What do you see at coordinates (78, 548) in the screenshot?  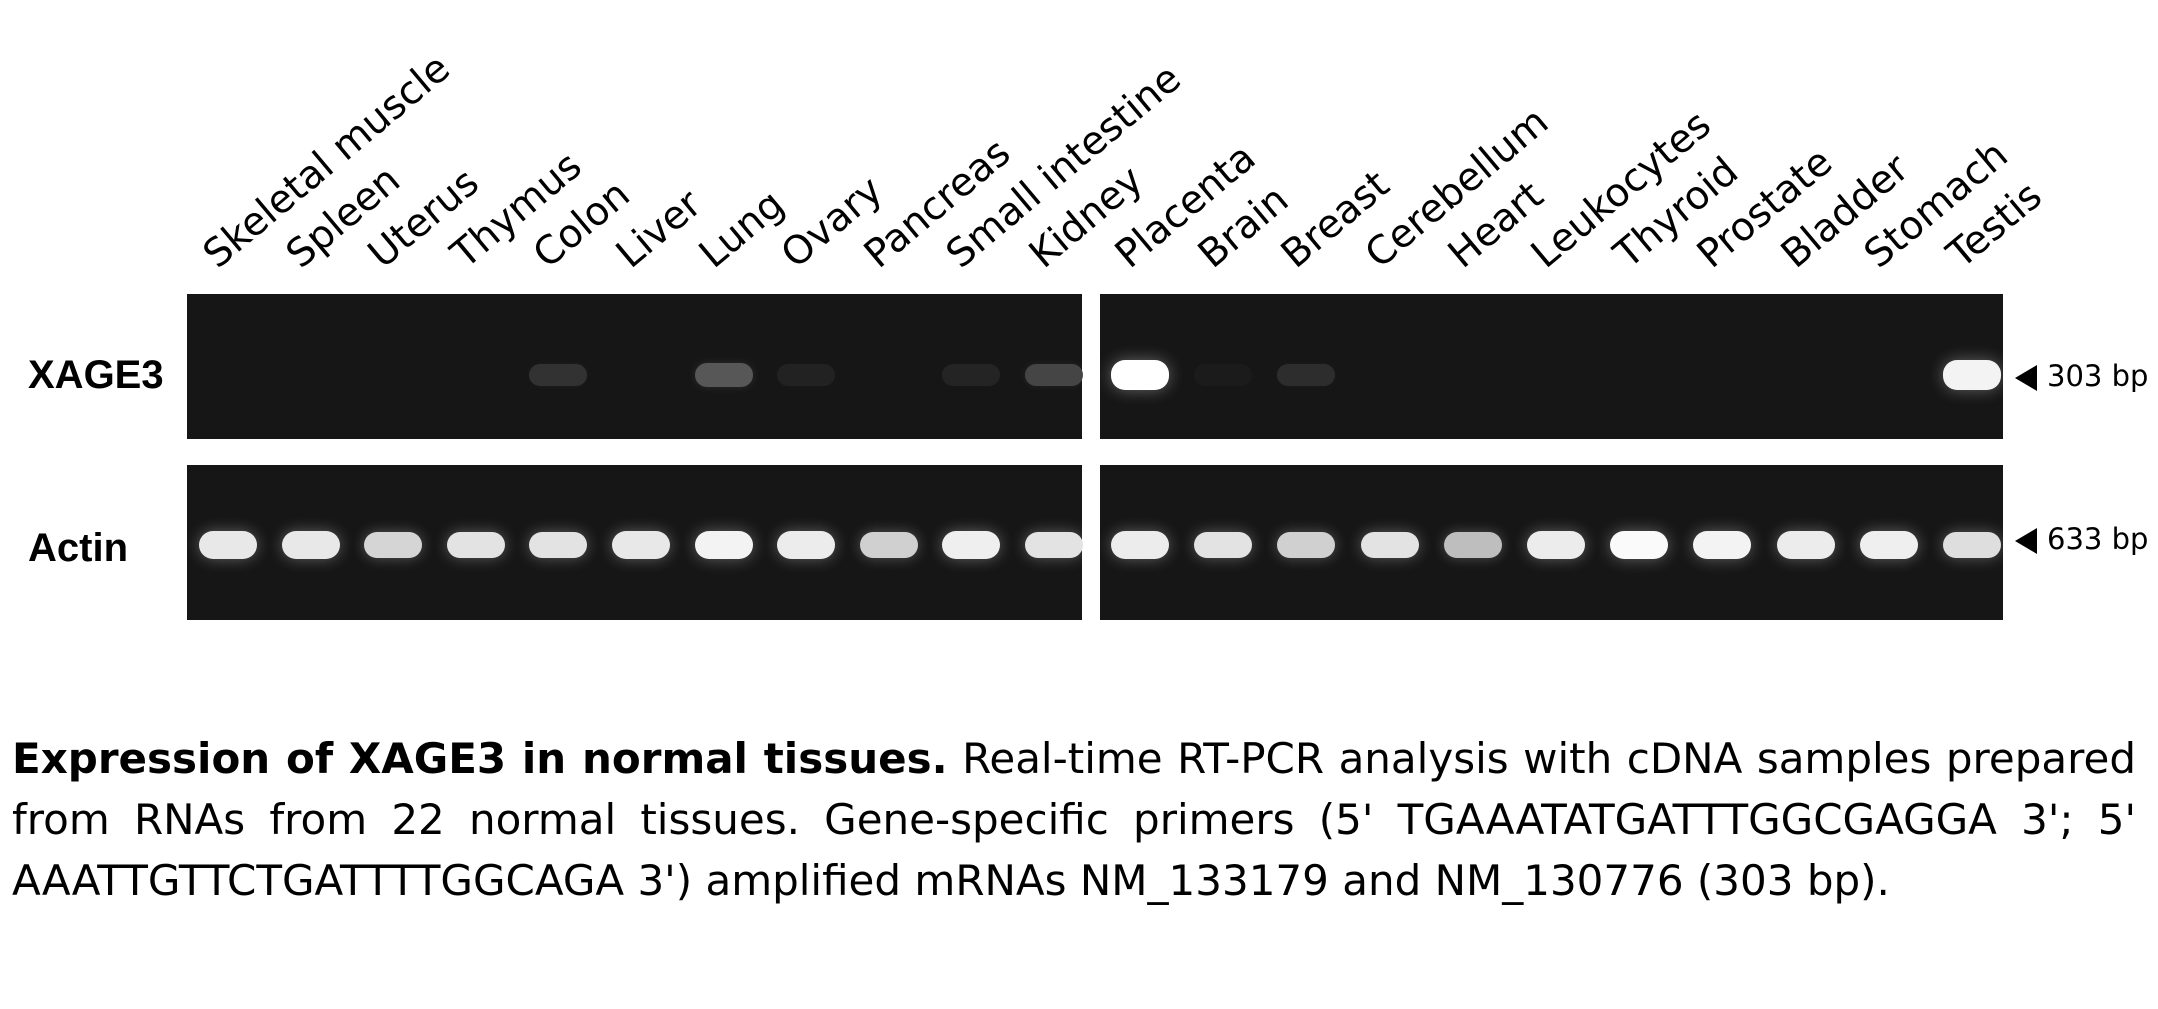 I see `row-label-actin: Actin` at bounding box center [78, 548].